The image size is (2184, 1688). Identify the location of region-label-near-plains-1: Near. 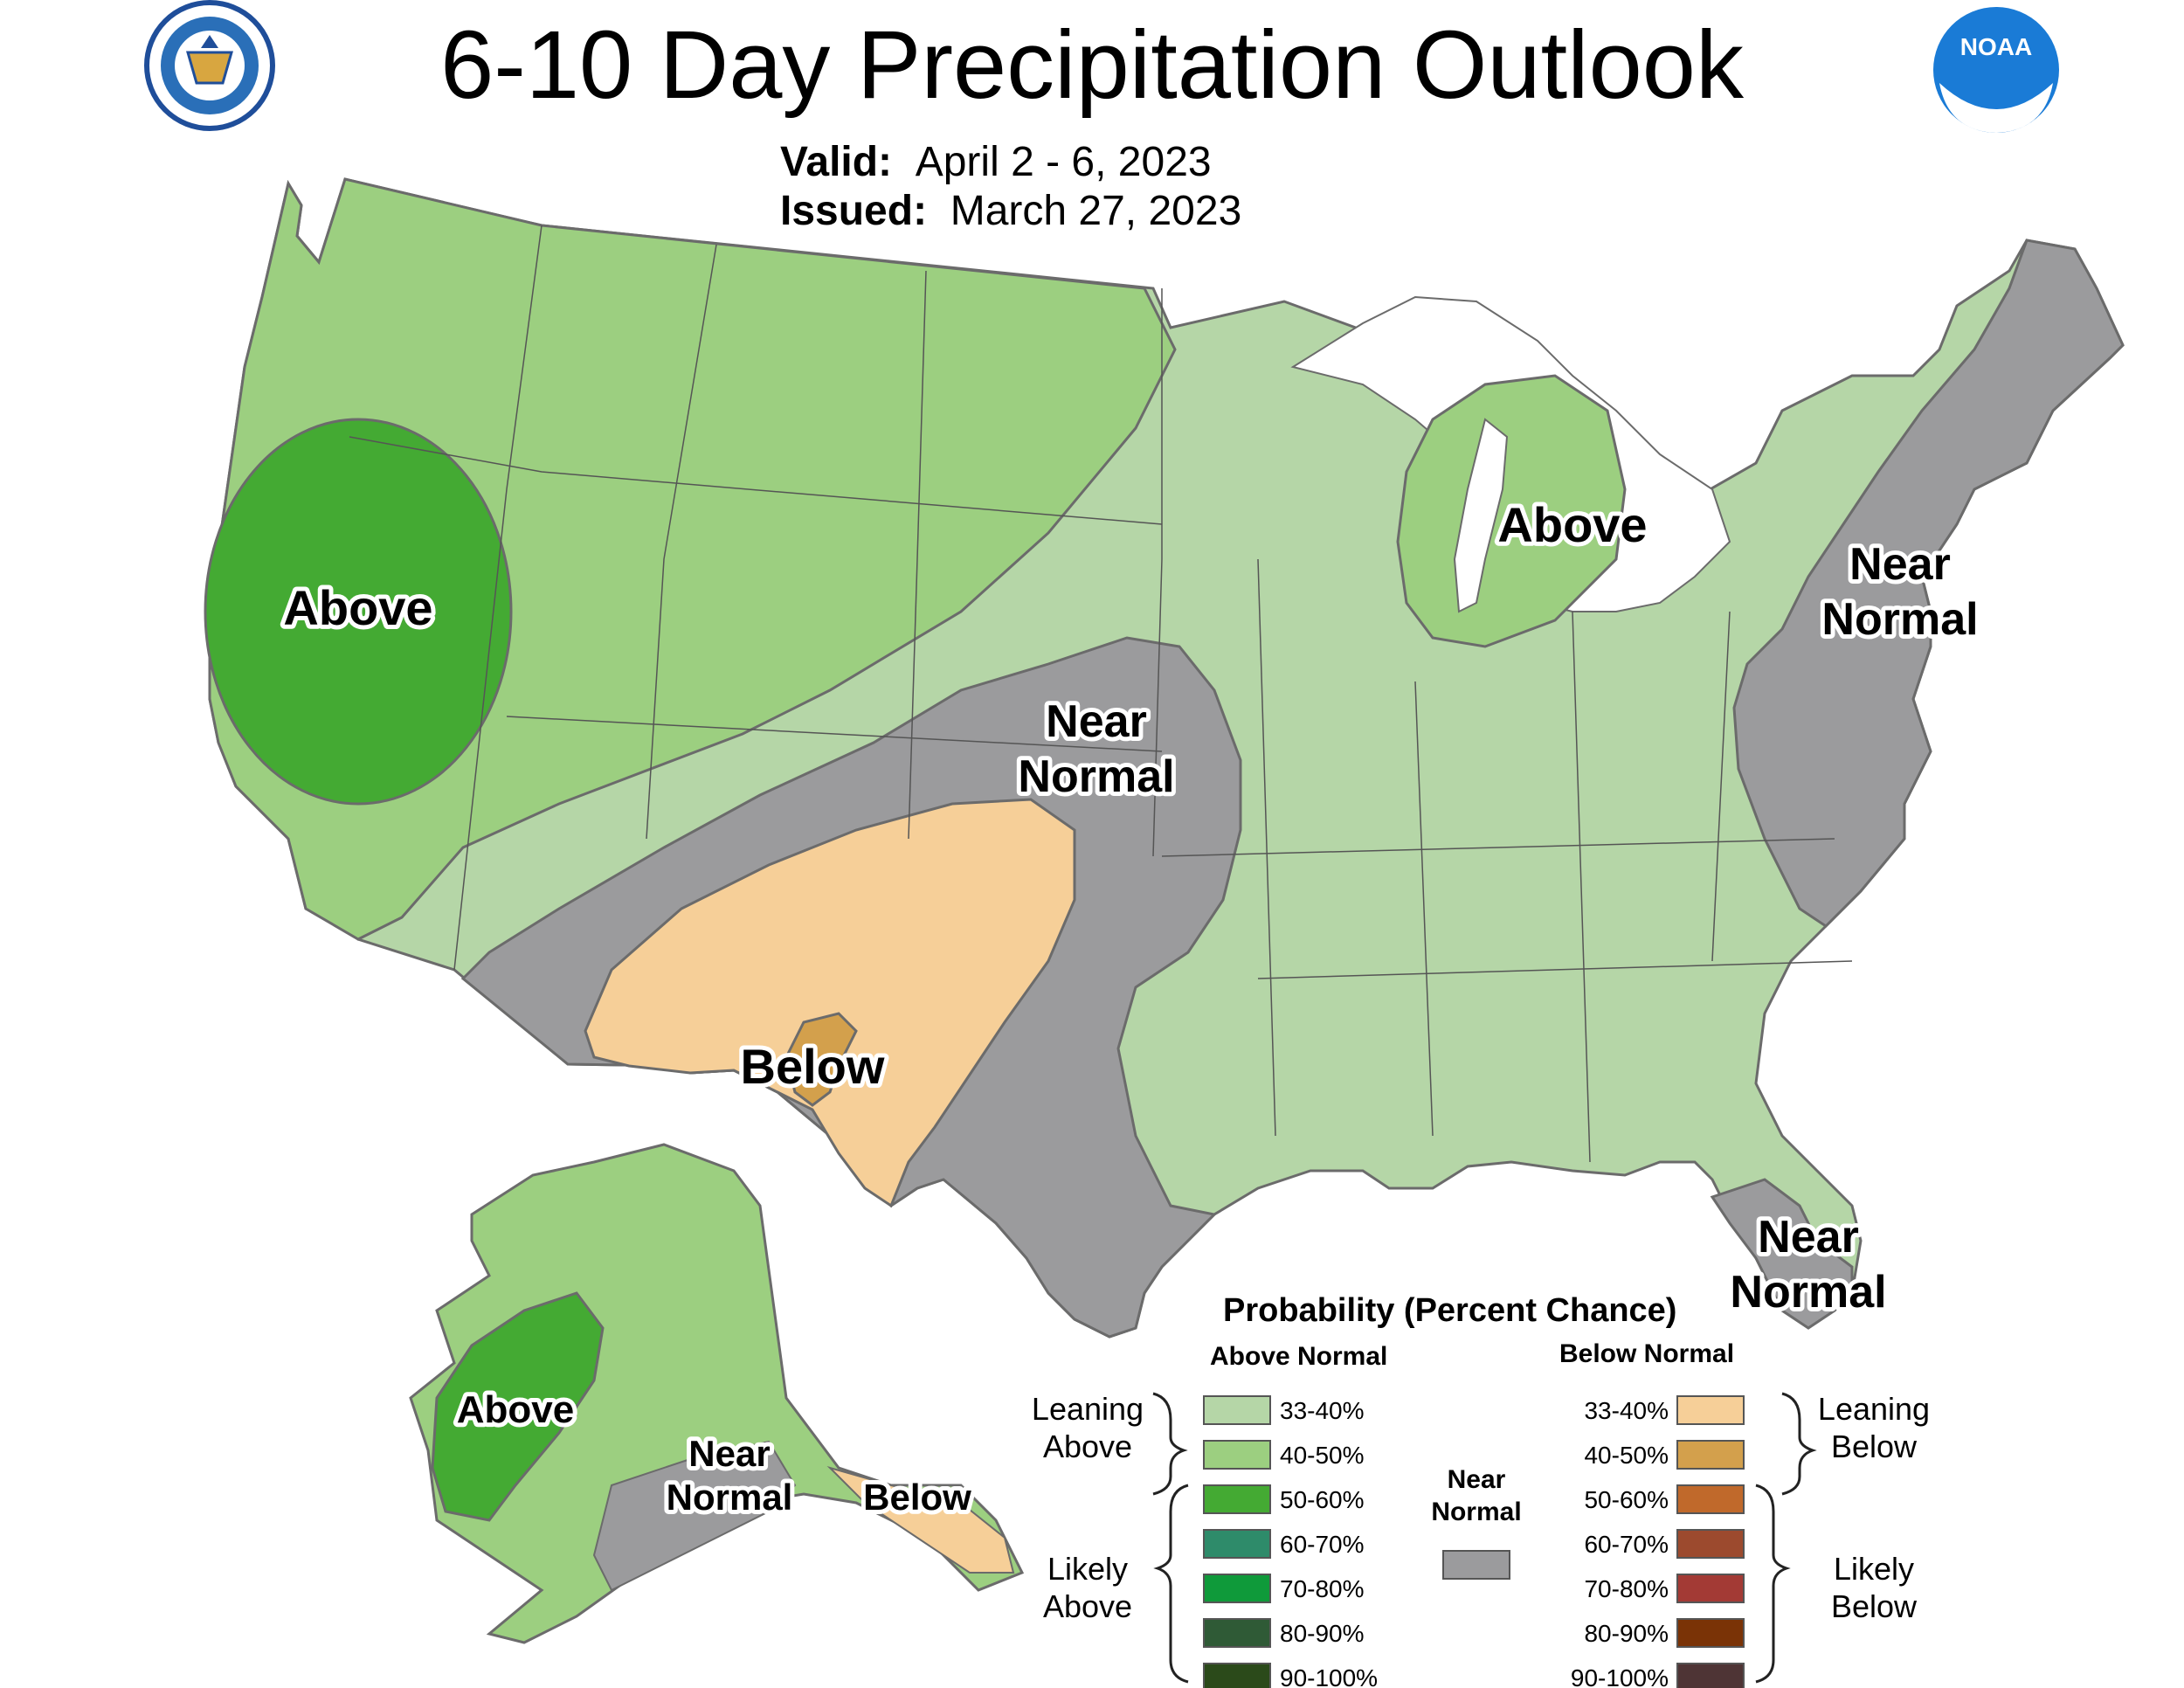
(1096, 721).